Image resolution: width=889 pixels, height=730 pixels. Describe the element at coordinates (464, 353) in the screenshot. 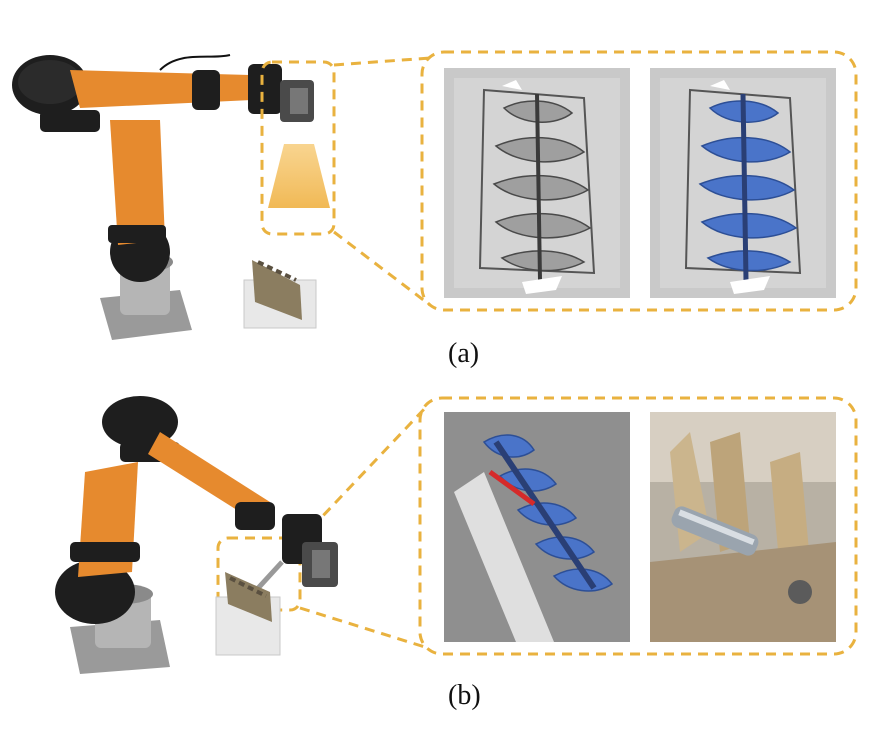

I see `caption-a: (a)` at that location.